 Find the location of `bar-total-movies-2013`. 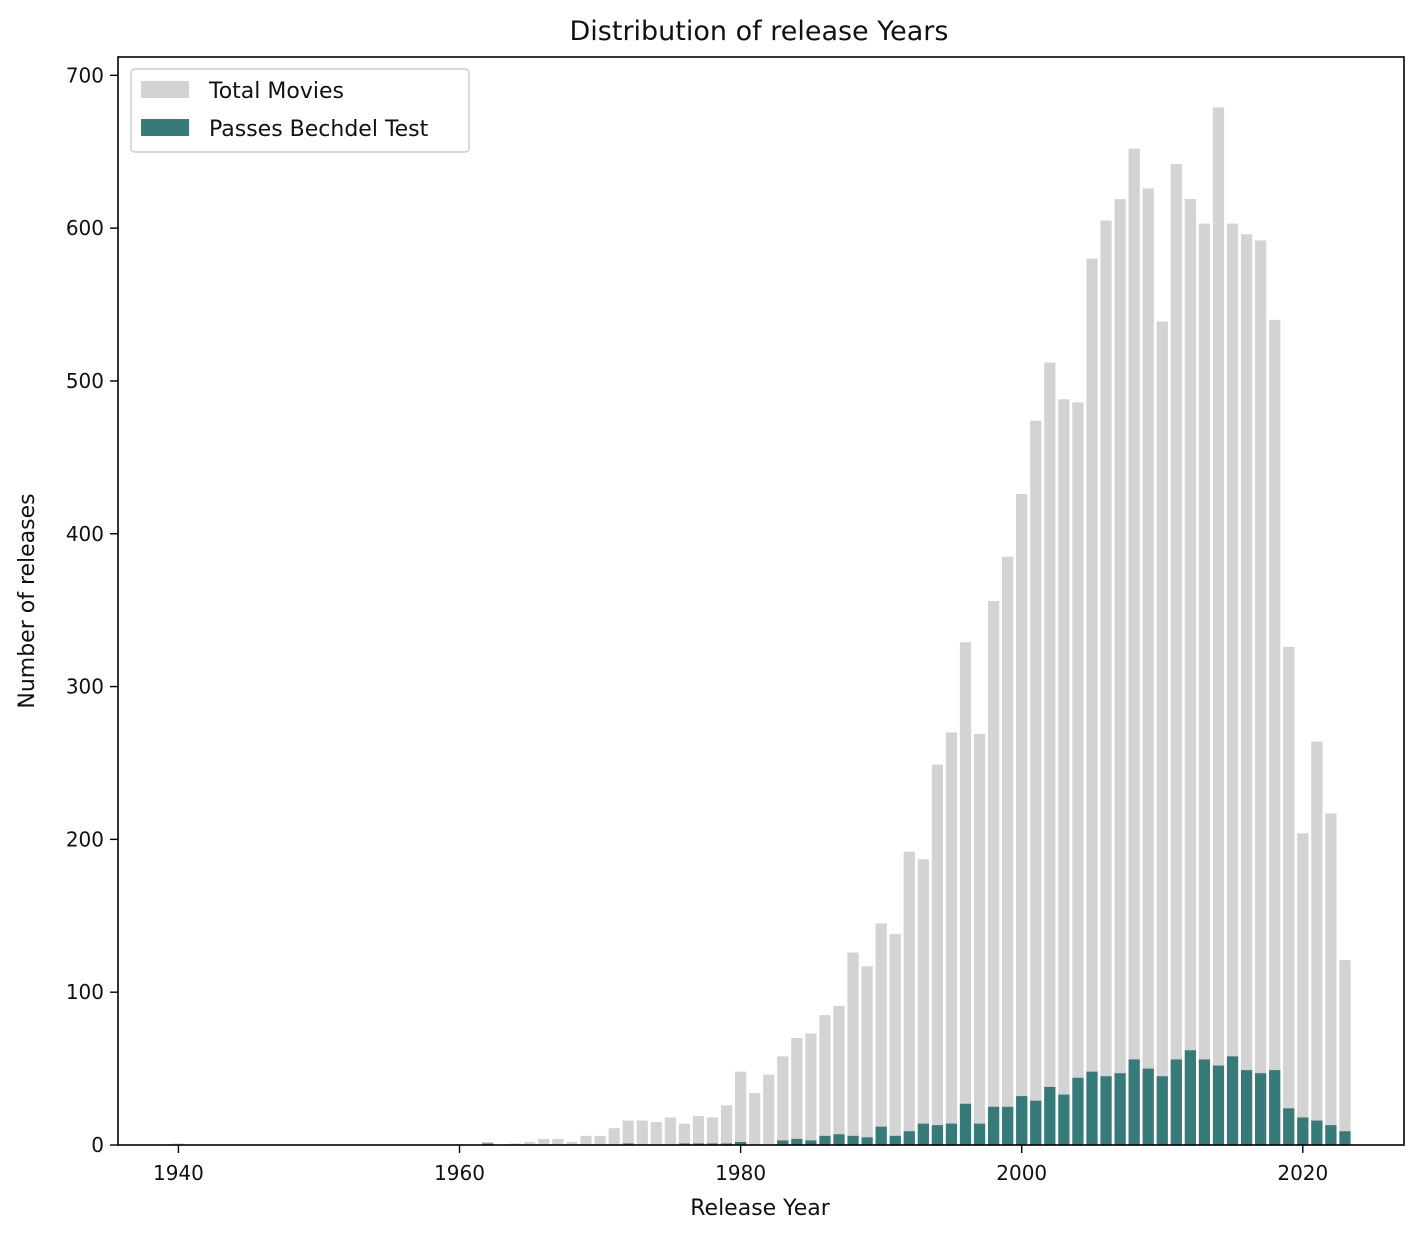

bar-total-movies-2013 is located at coordinates (1204, 684).